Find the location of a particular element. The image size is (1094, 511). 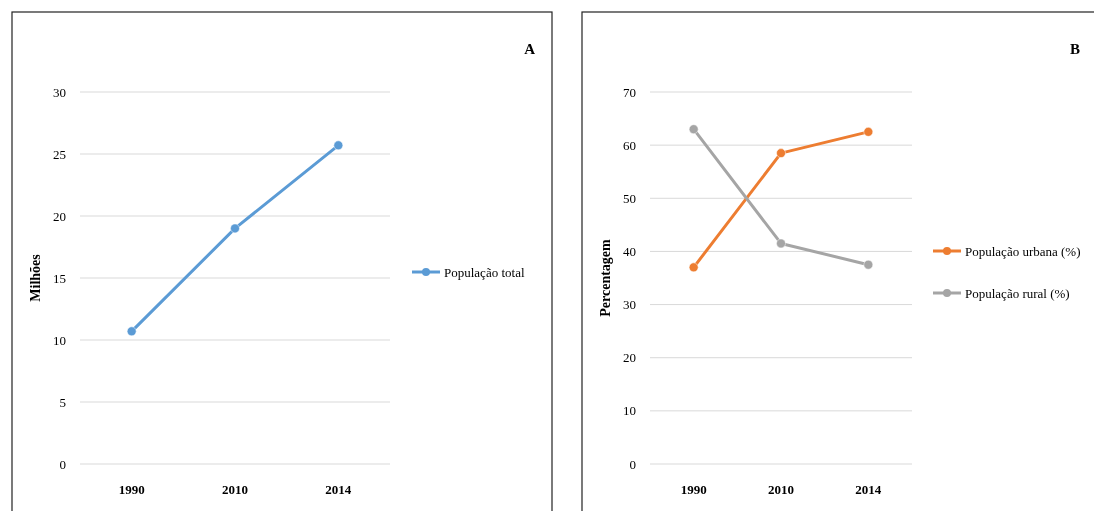

y-tick-label: 60 is located at coordinates (629, 145).